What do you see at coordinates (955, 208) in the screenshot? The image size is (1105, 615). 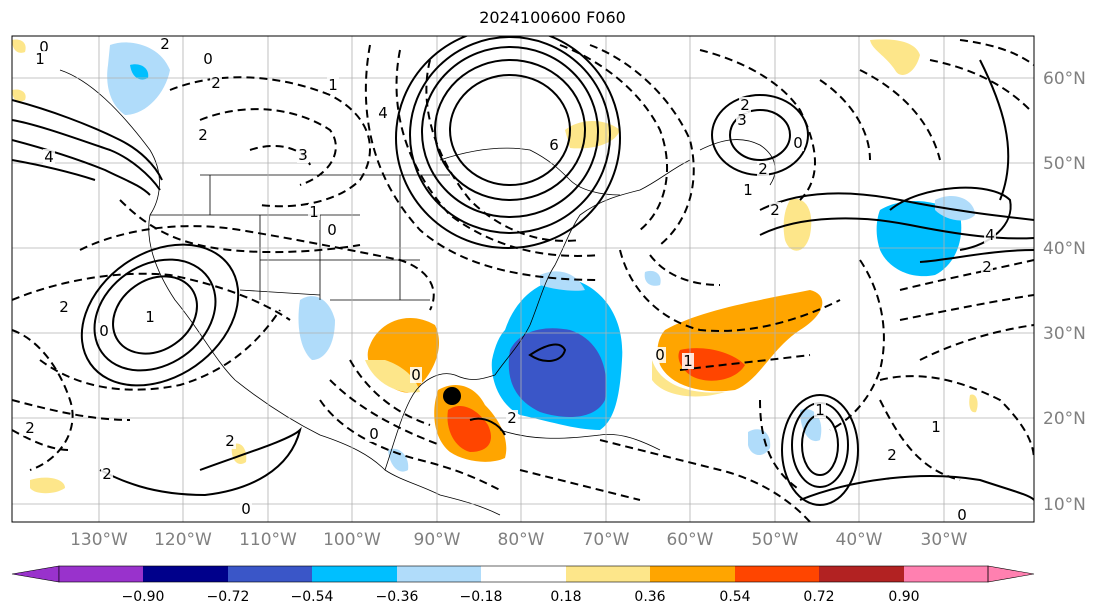 I see `neg-region-east-atlantic-edge` at bounding box center [955, 208].